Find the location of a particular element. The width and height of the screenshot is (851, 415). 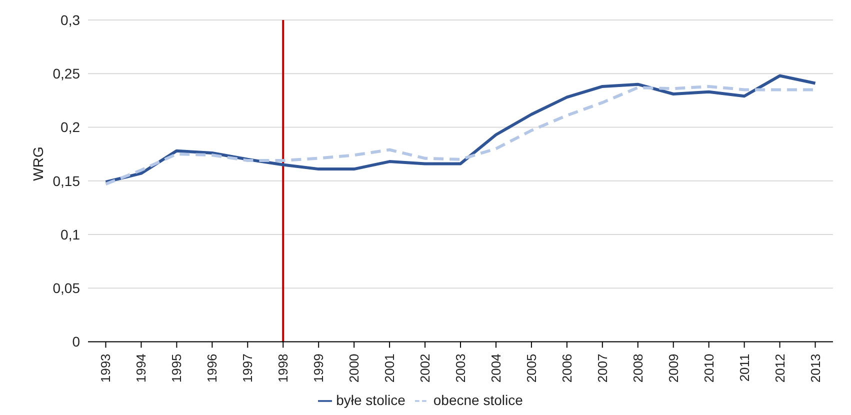

x-tick-label: 1996 is located at coordinates (212, 368).